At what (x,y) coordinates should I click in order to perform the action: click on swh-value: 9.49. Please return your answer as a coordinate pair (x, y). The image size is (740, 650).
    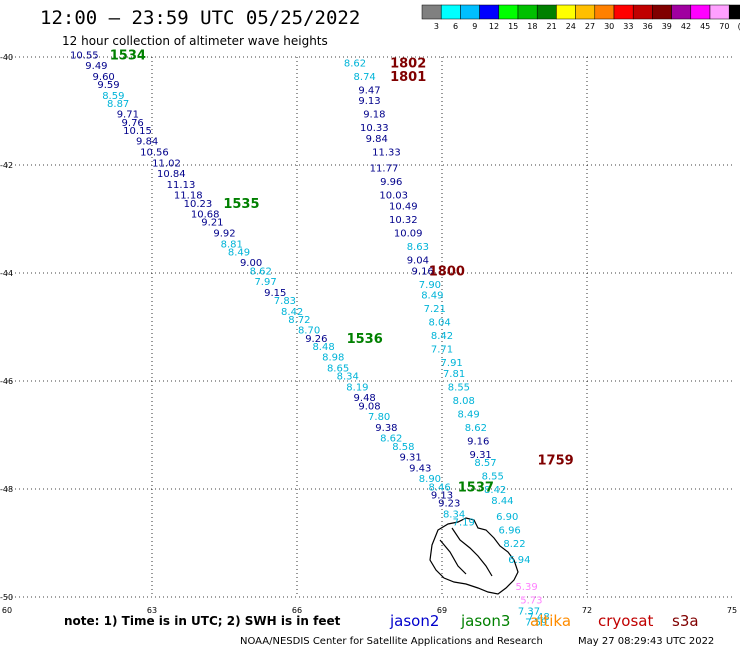
    Looking at the image, I should click on (96, 66).